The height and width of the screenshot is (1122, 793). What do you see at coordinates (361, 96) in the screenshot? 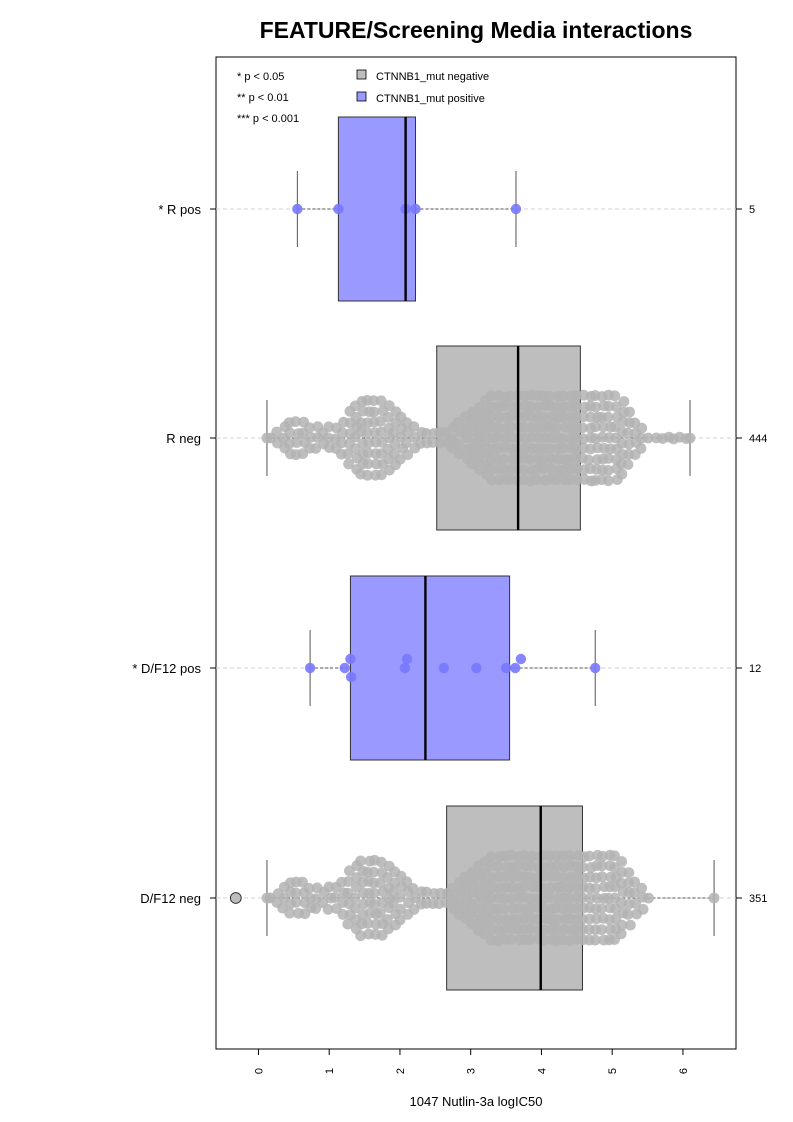
I see `legend-swatch-positive` at bounding box center [361, 96].